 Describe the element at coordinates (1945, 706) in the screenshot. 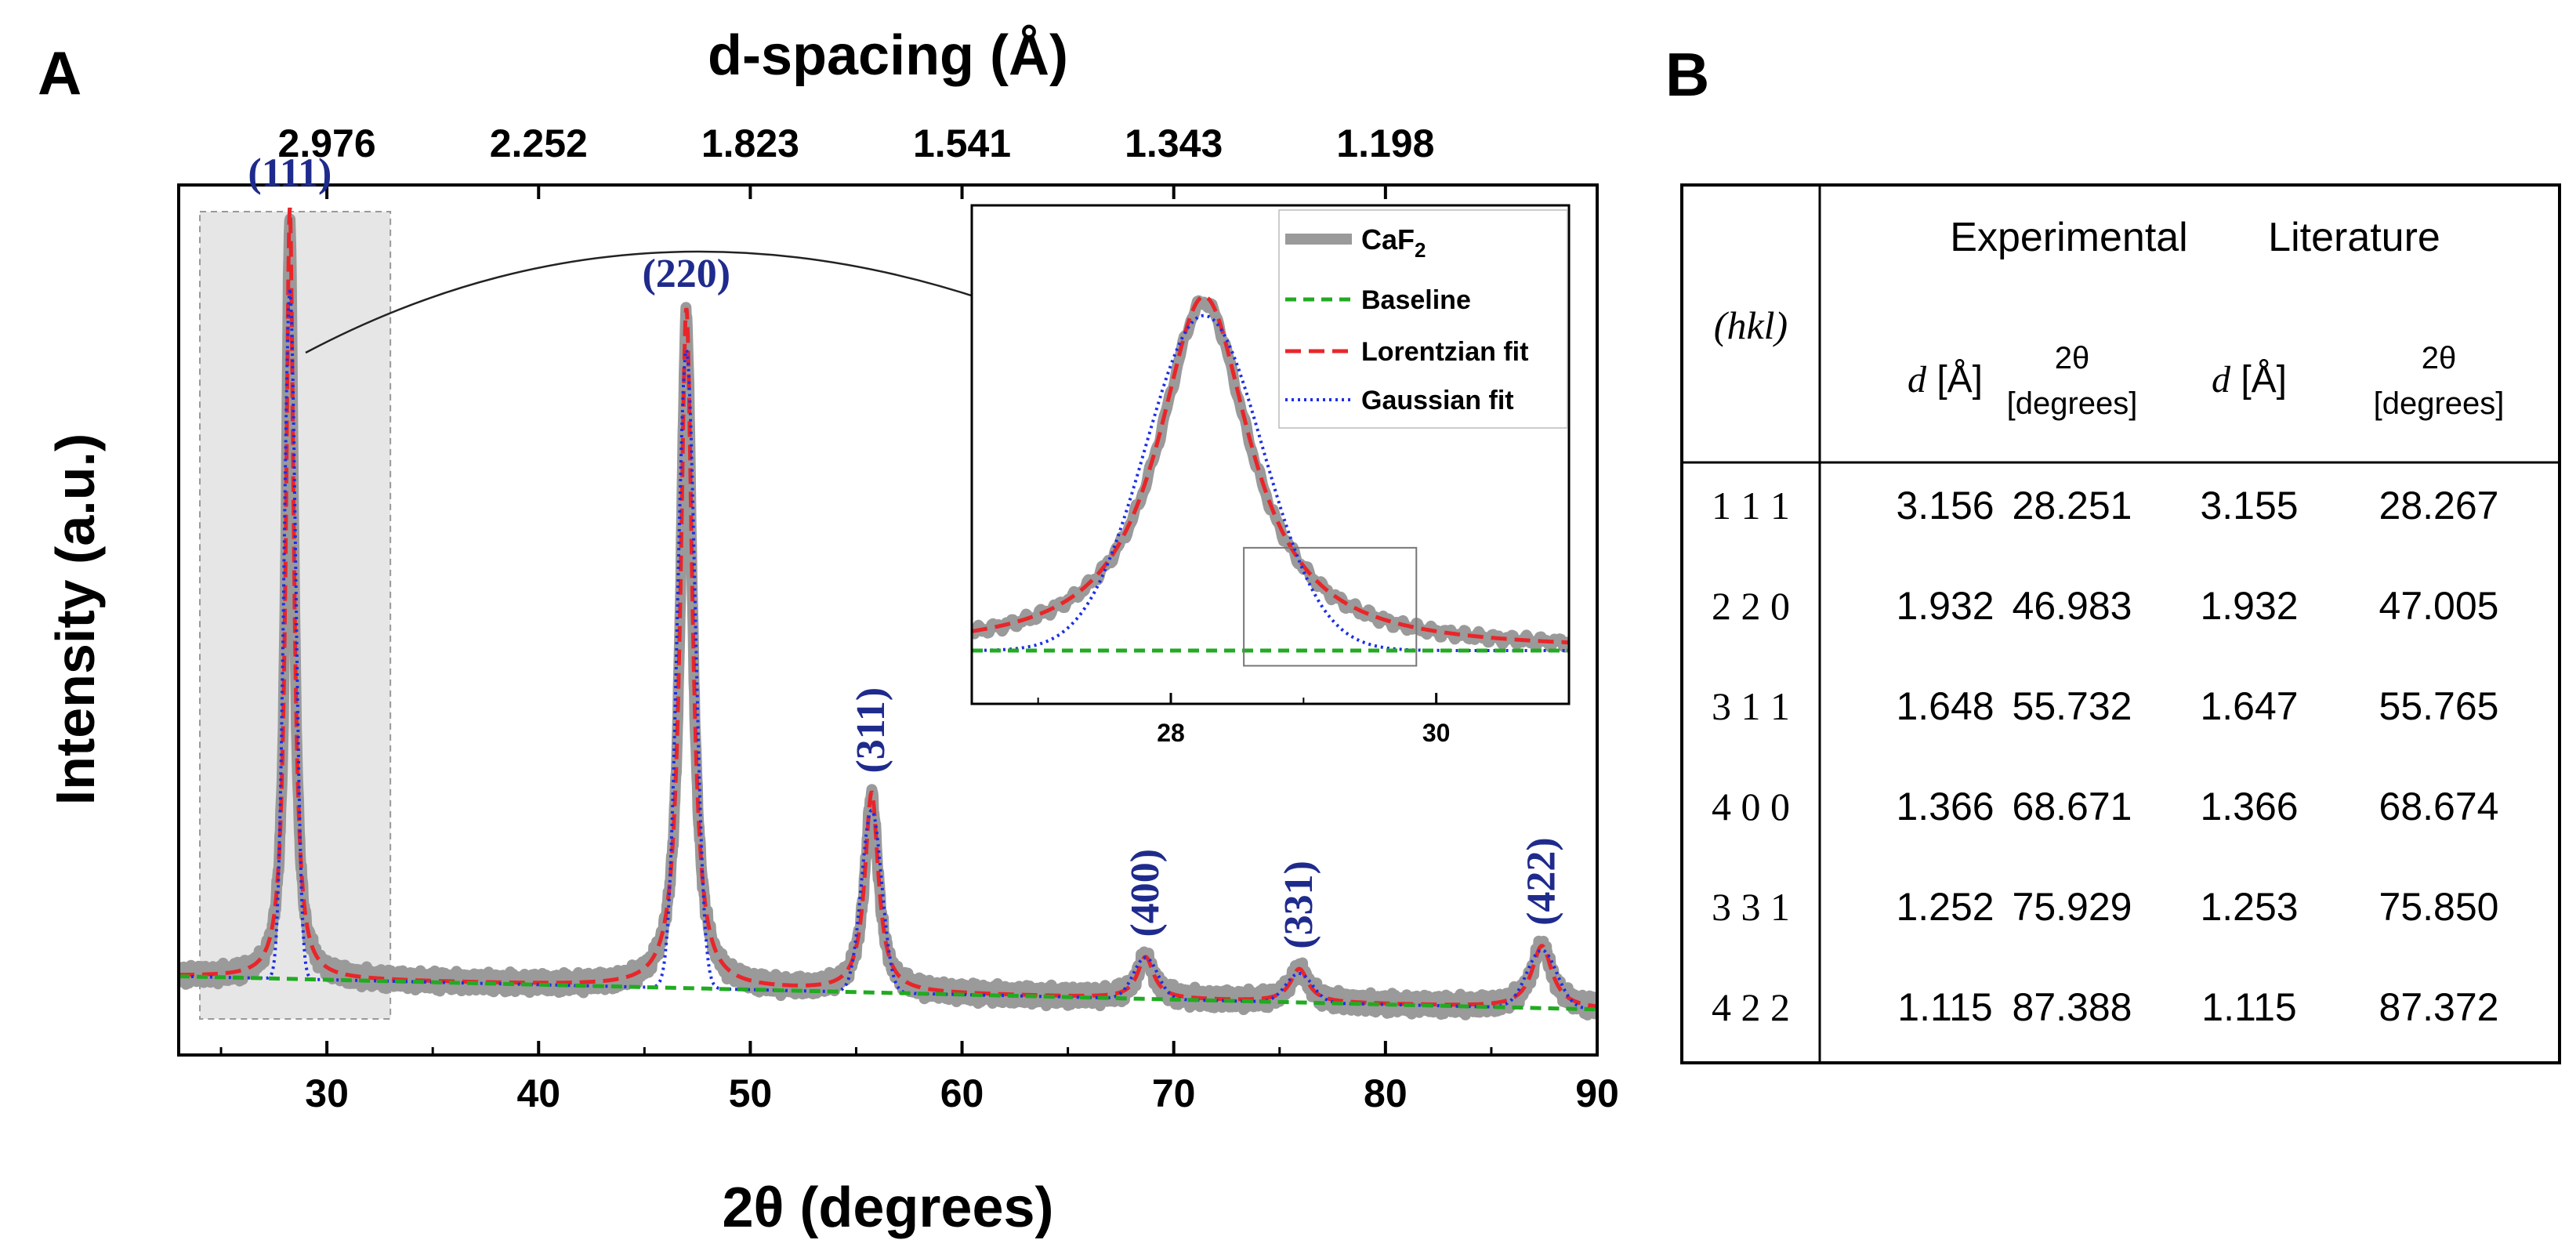

I see `table-cell-exp-d: 1.648` at that location.